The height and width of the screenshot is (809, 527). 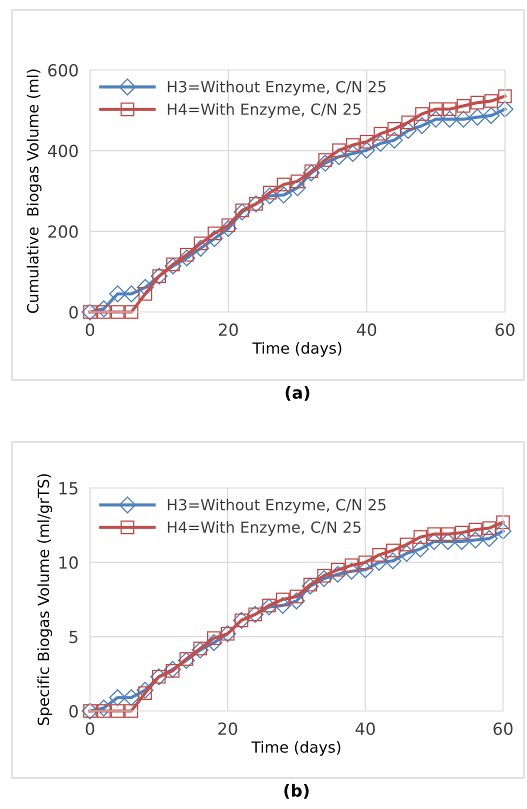 What do you see at coordinates (63, 70) in the screenshot?
I see `y-tick-label: 600` at bounding box center [63, 70].